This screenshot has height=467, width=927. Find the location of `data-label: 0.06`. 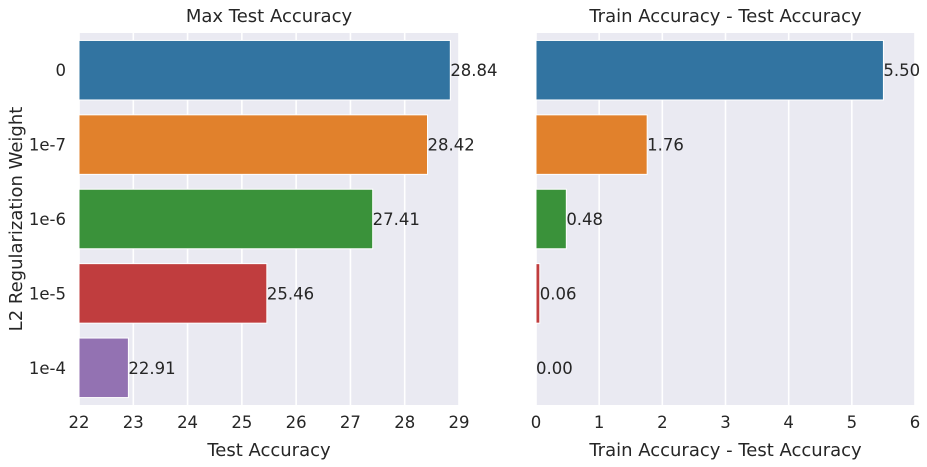

data-label: 0.06 is located at coordinates (558, 293).